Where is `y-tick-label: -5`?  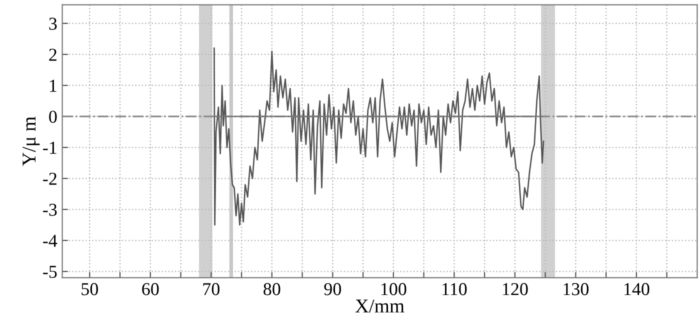 y-tick-label: -5 is located at coordinates (50, 272).